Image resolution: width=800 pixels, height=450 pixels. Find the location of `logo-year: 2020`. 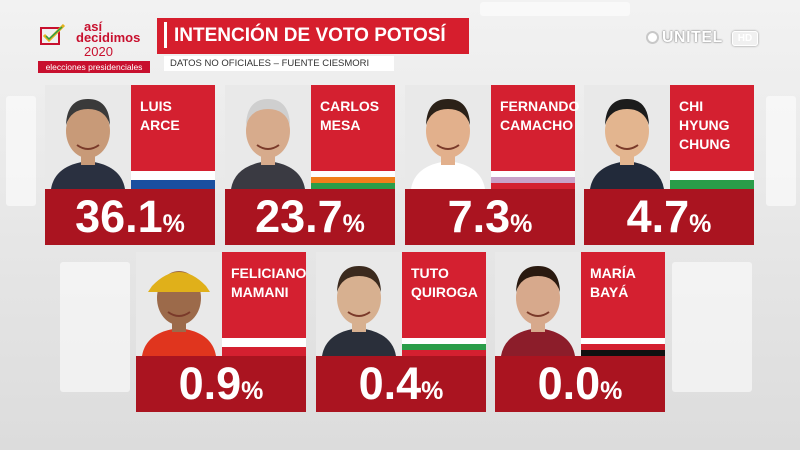

logo-year: 2020 is located at coordinates (98, 51).